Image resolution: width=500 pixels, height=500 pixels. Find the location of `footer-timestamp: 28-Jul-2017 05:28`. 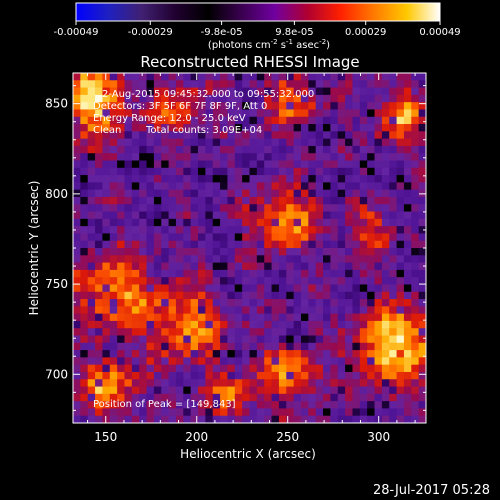

footer-timestamp: 28-Jul-2017 05:28 is located at coordinates (431, 490).